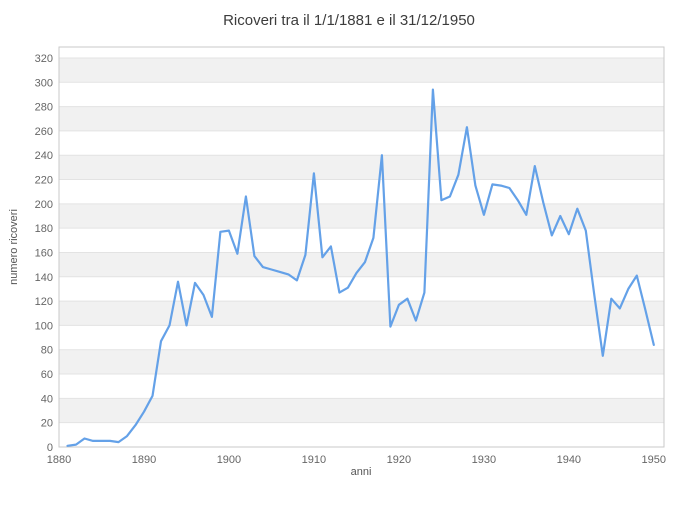 The width and height of the screenshot is (700, 505). What do you see at coordinates (314, 460) in the screenshot?
I see `x-tick-label: 1910` at bounding box center [314, 460].